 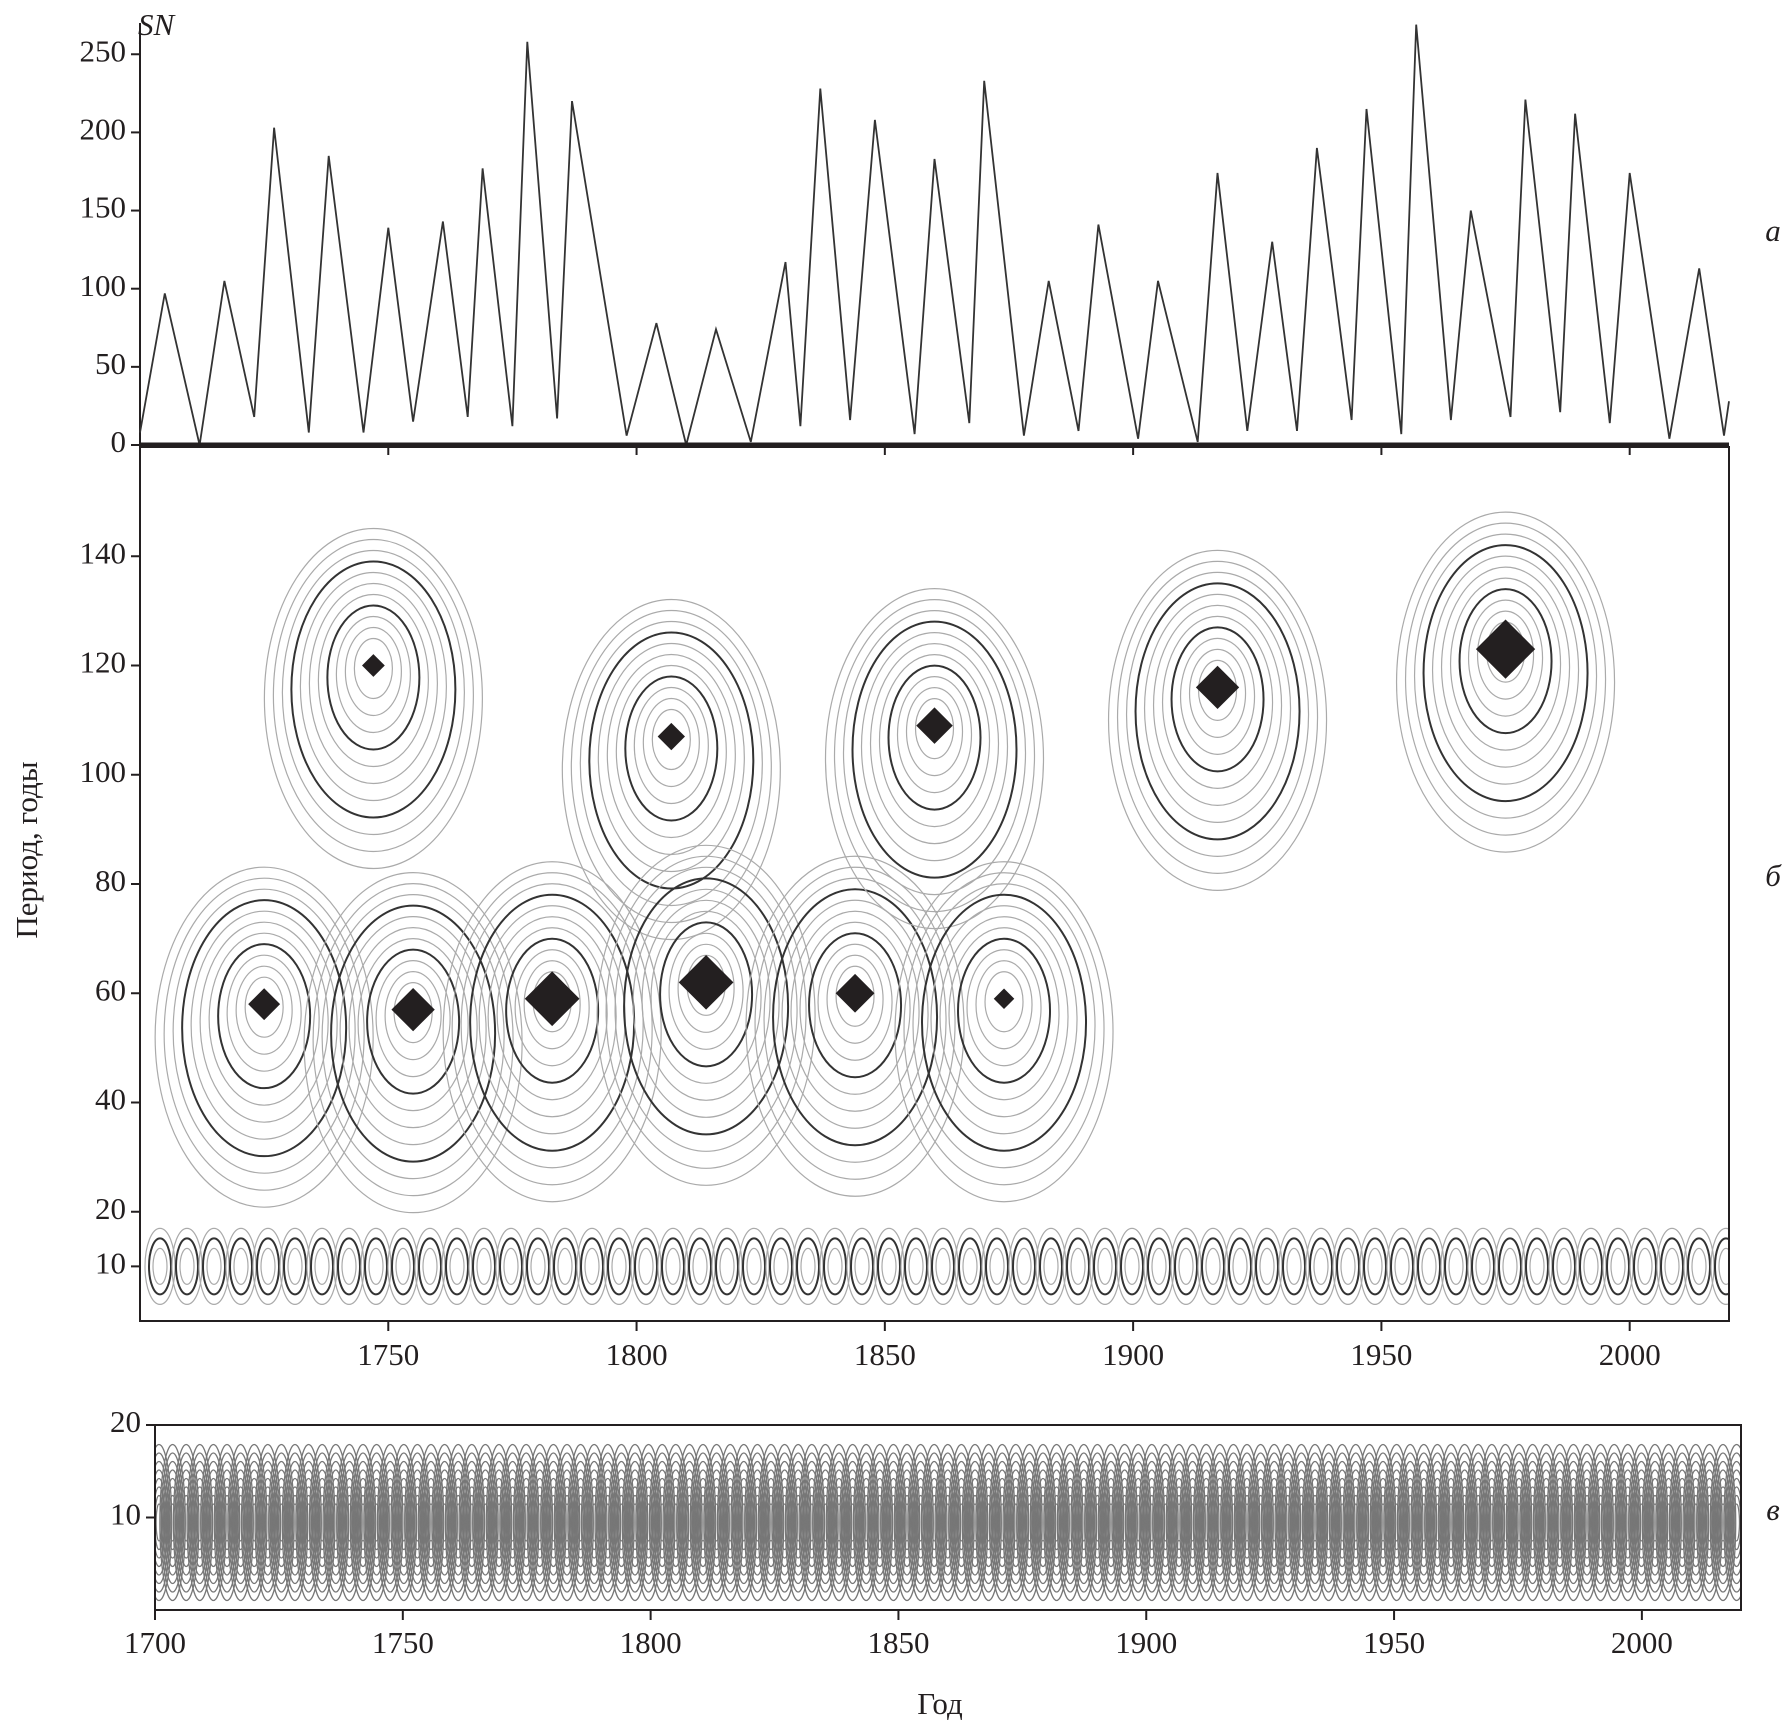 What do you see at coordinates (403, 1642) in the screenshot?
I see `x-tick-label: 1750` at bounding box center [403, 1642].